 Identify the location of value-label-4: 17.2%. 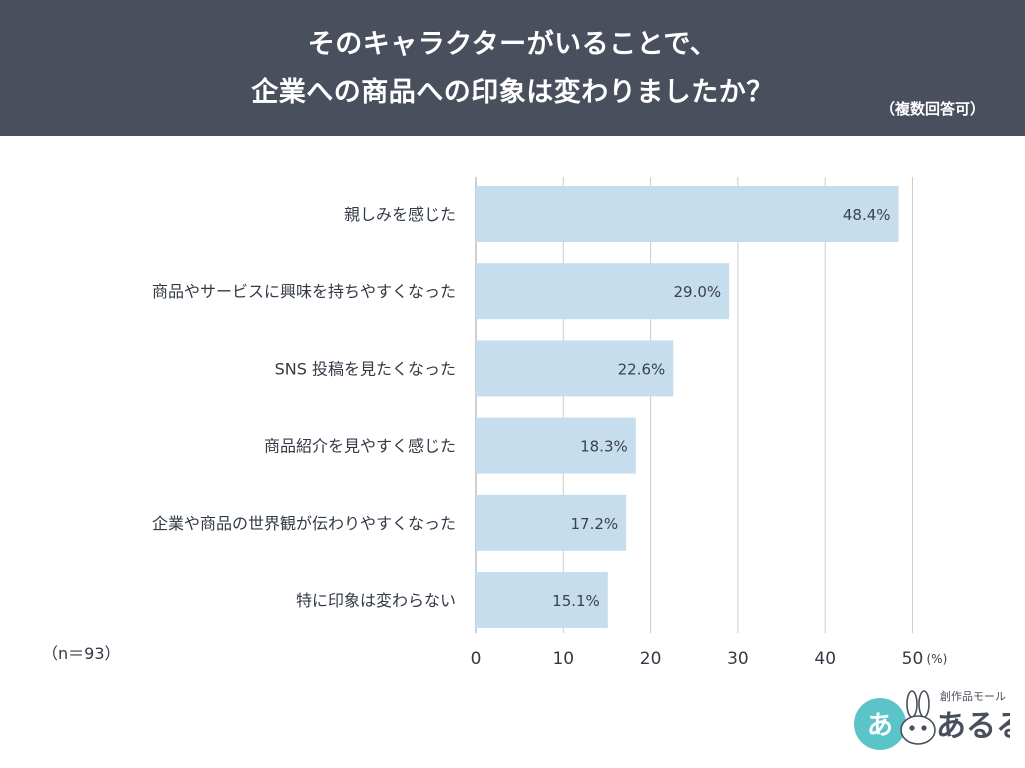
(594, 524).